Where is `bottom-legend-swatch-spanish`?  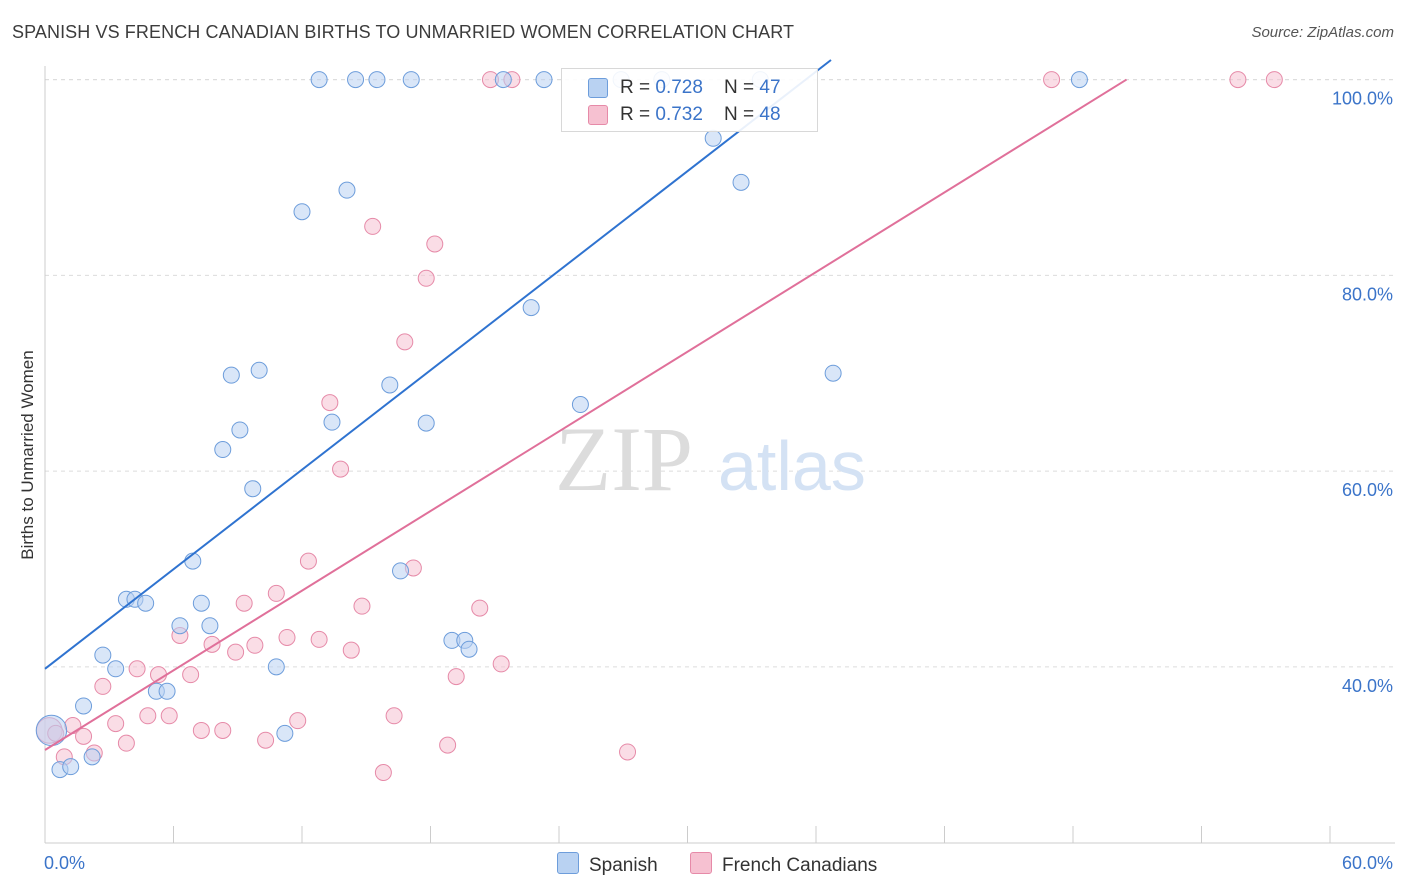 bottom-legend-swatch-spanish is located at coordinates (568, 863).